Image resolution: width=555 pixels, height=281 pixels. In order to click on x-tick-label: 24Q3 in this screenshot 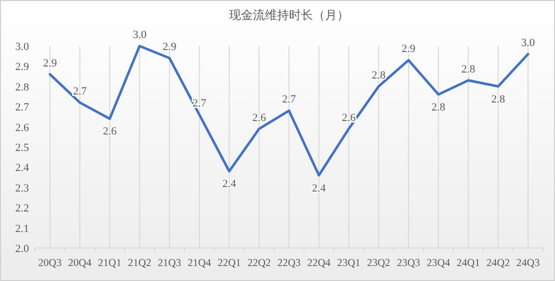, I will do `click(528, 263)`.